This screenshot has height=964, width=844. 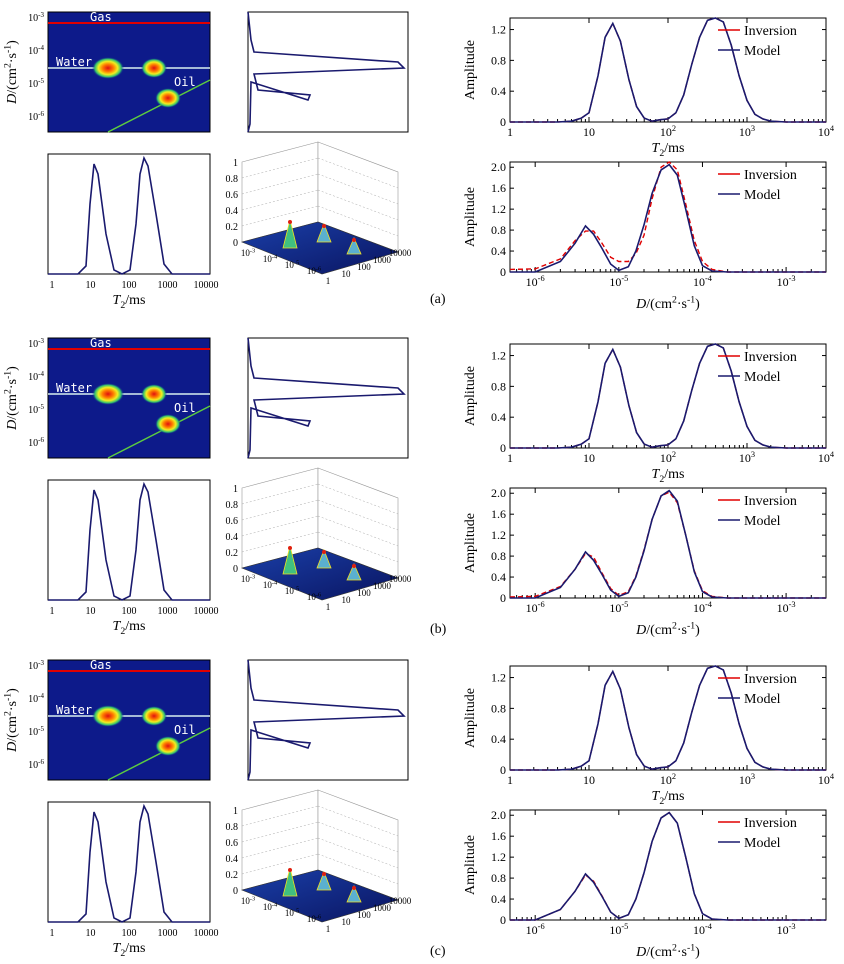 What do you see at coordinates (438, 629) in the screenshot?
I see `panel-label-b: (b)` at bounding box center [438, 629].